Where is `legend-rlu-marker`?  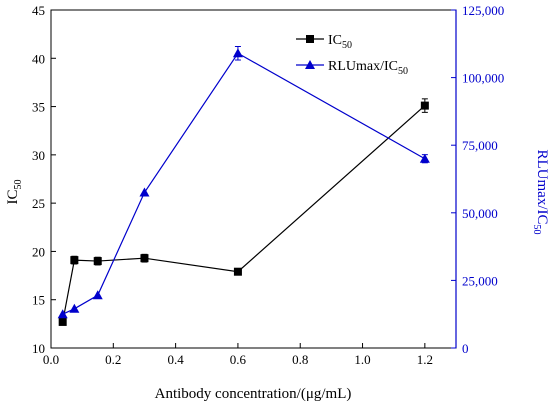
legend-rlu-marker is located at coordinates (310, 64).